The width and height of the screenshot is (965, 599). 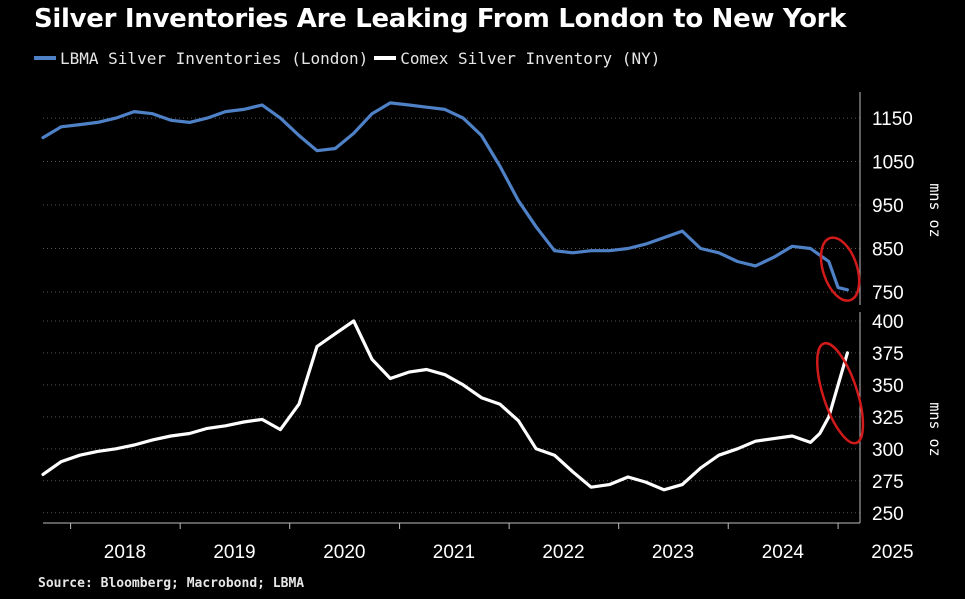 I want to click on y-unit-label-p2: mns oz, so click(x=935, y=429).